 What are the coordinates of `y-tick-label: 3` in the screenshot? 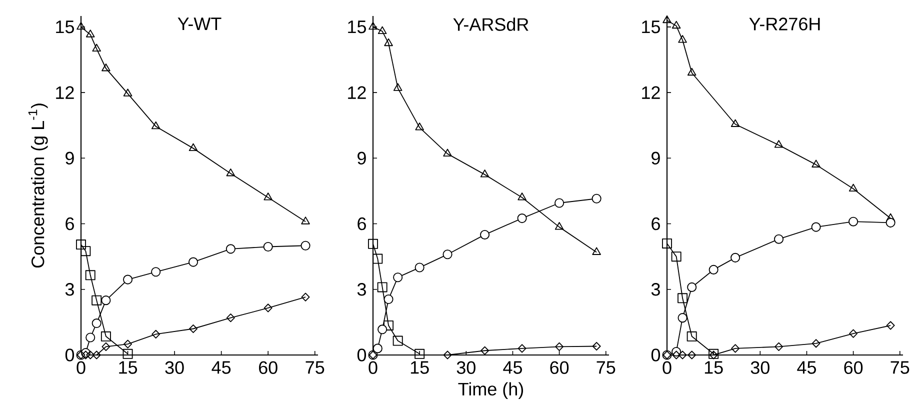 It's located at (361, 289).